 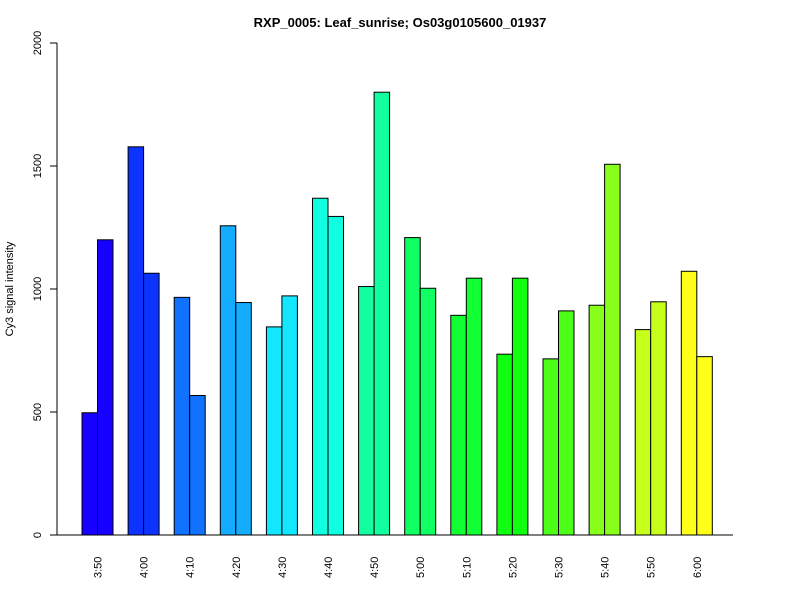 I want to click on x-tick-label: 4:50, so click(x=375, y=567).